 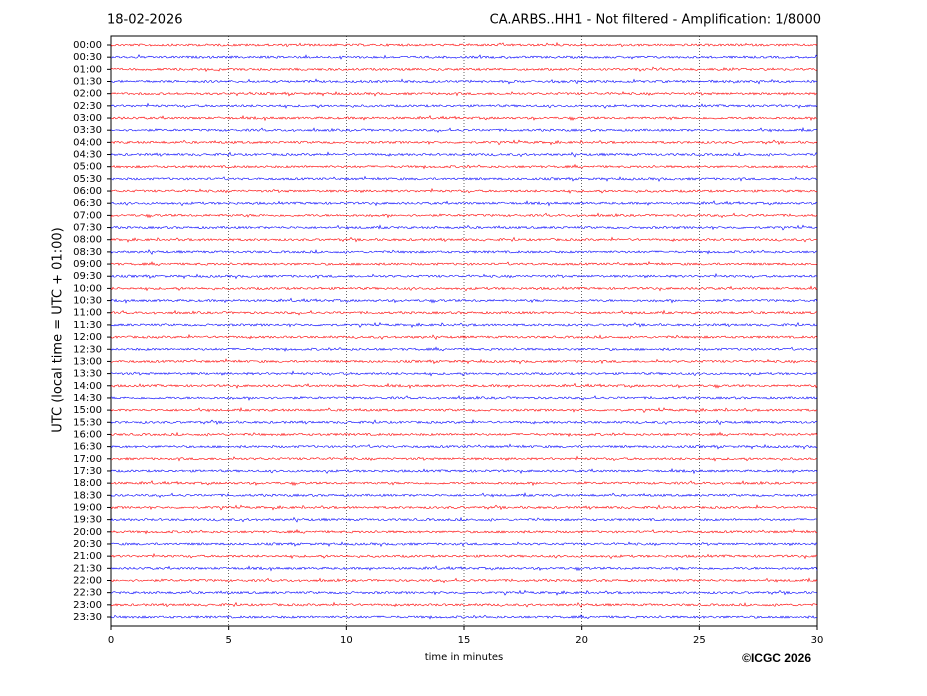 I want to click on y-tick-label: 17:30, so click(x=87, y=471).